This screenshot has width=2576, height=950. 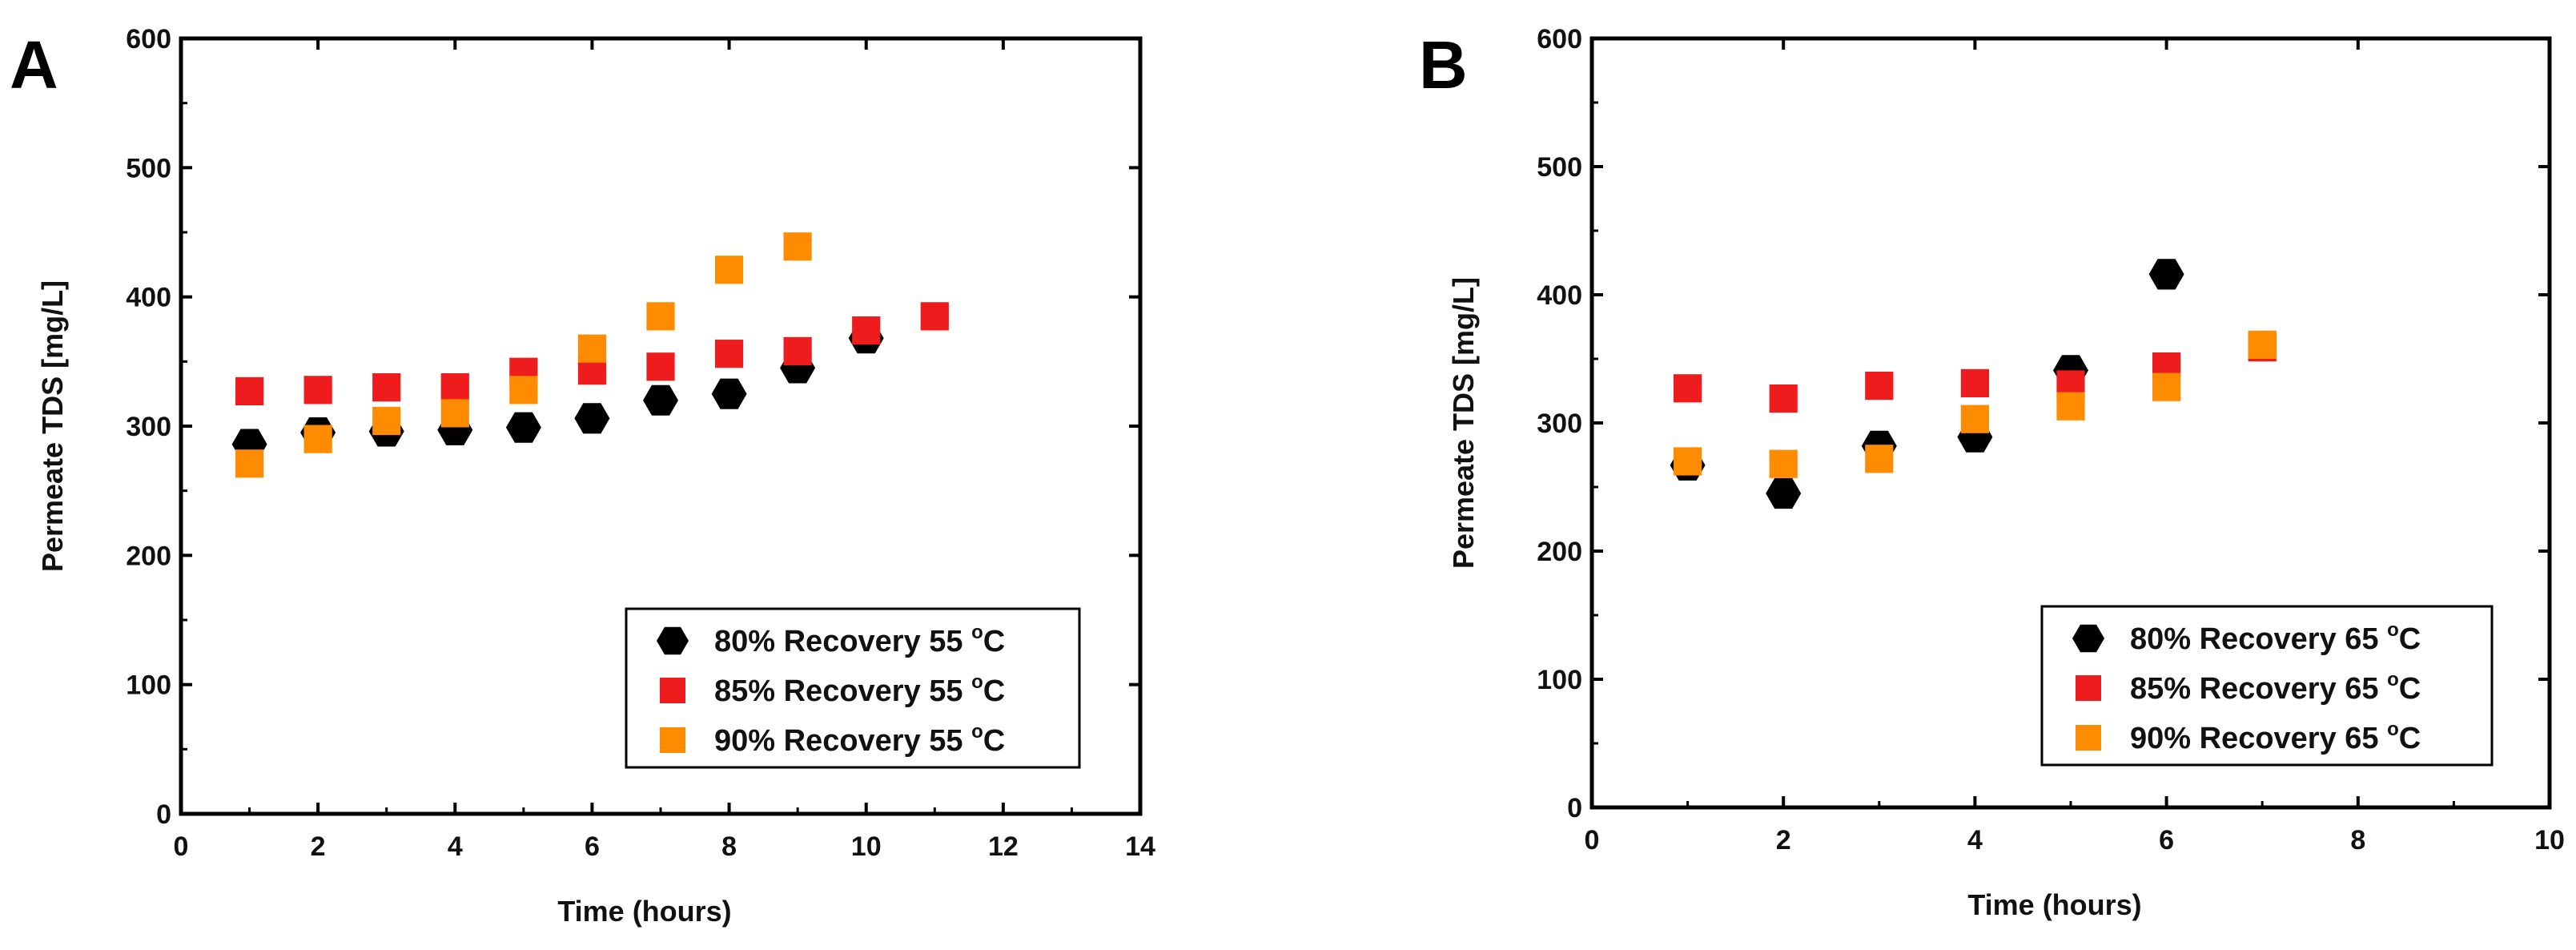 I want to click on legend-entry: 90% Recovery 65 oC, so click(x=2275, y=737).